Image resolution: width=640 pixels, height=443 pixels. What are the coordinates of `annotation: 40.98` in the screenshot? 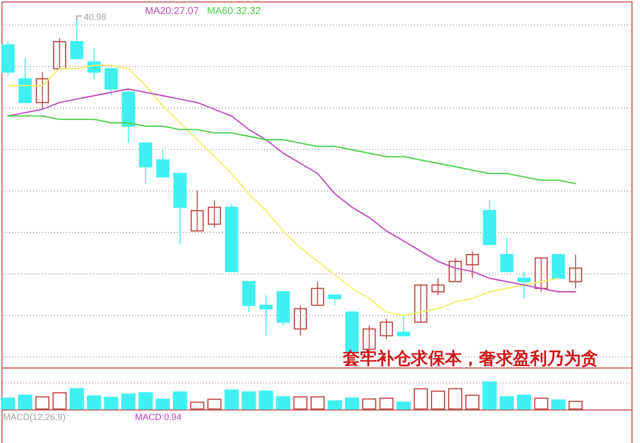 It's located at (95, 17).